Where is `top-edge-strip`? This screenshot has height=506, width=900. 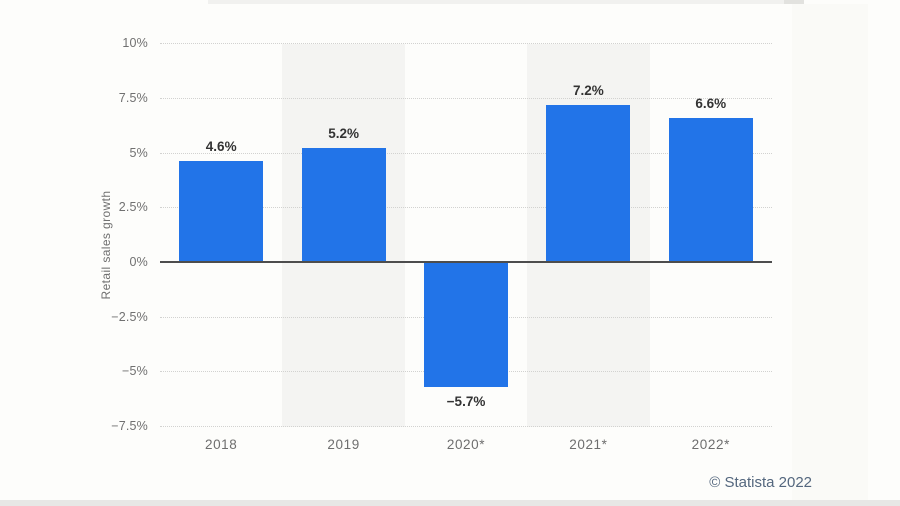 top-edge-strip is located at coordinates (496, 2).